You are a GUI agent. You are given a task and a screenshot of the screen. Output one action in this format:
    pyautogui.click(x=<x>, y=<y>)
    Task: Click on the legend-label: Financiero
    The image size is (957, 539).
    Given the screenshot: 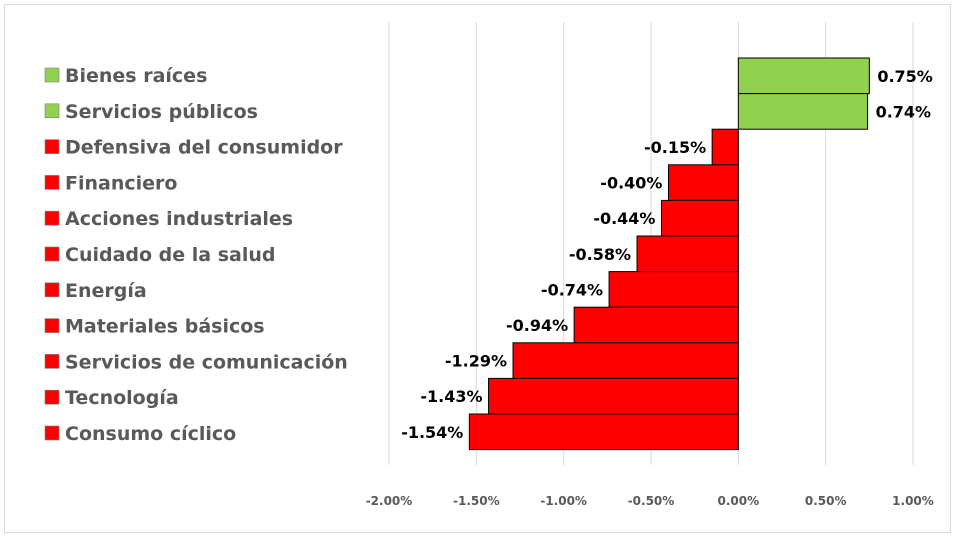 What is the action you would take?
    pyautogui.click(x=121, y=183)
    